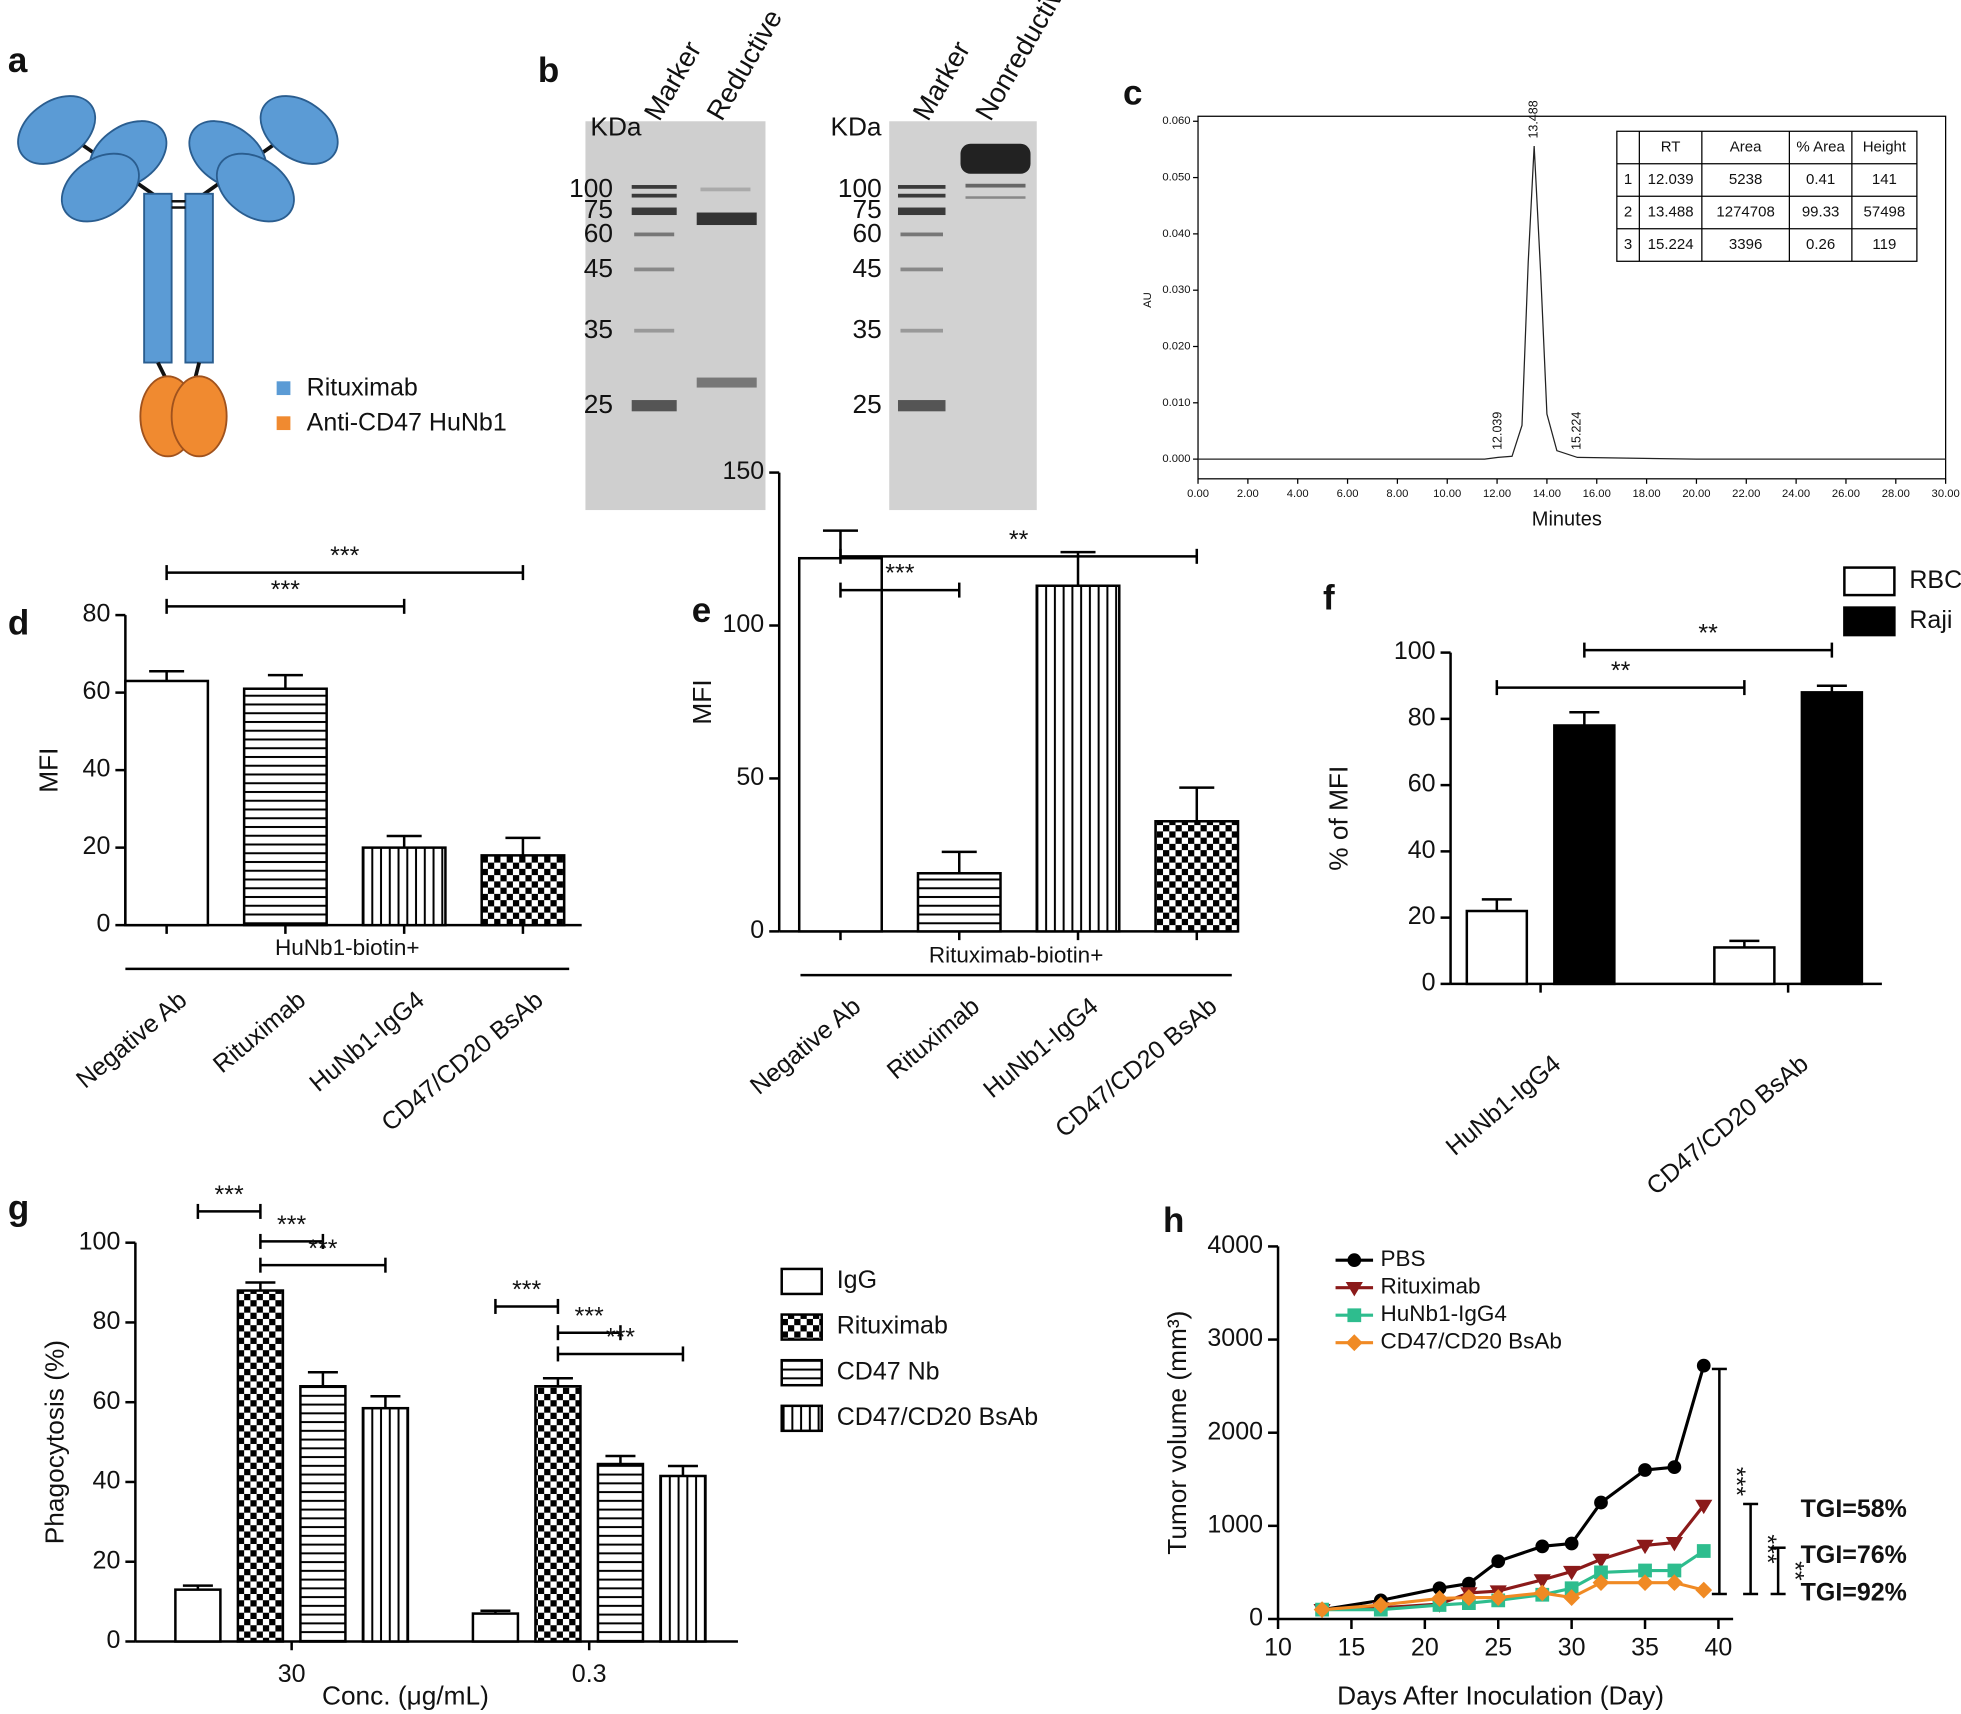 The width and height of the screenshot is (1961, 1714). Describe the element at coordinates (18, 60) in the screenshot. I see `panel-label: a` at that location.